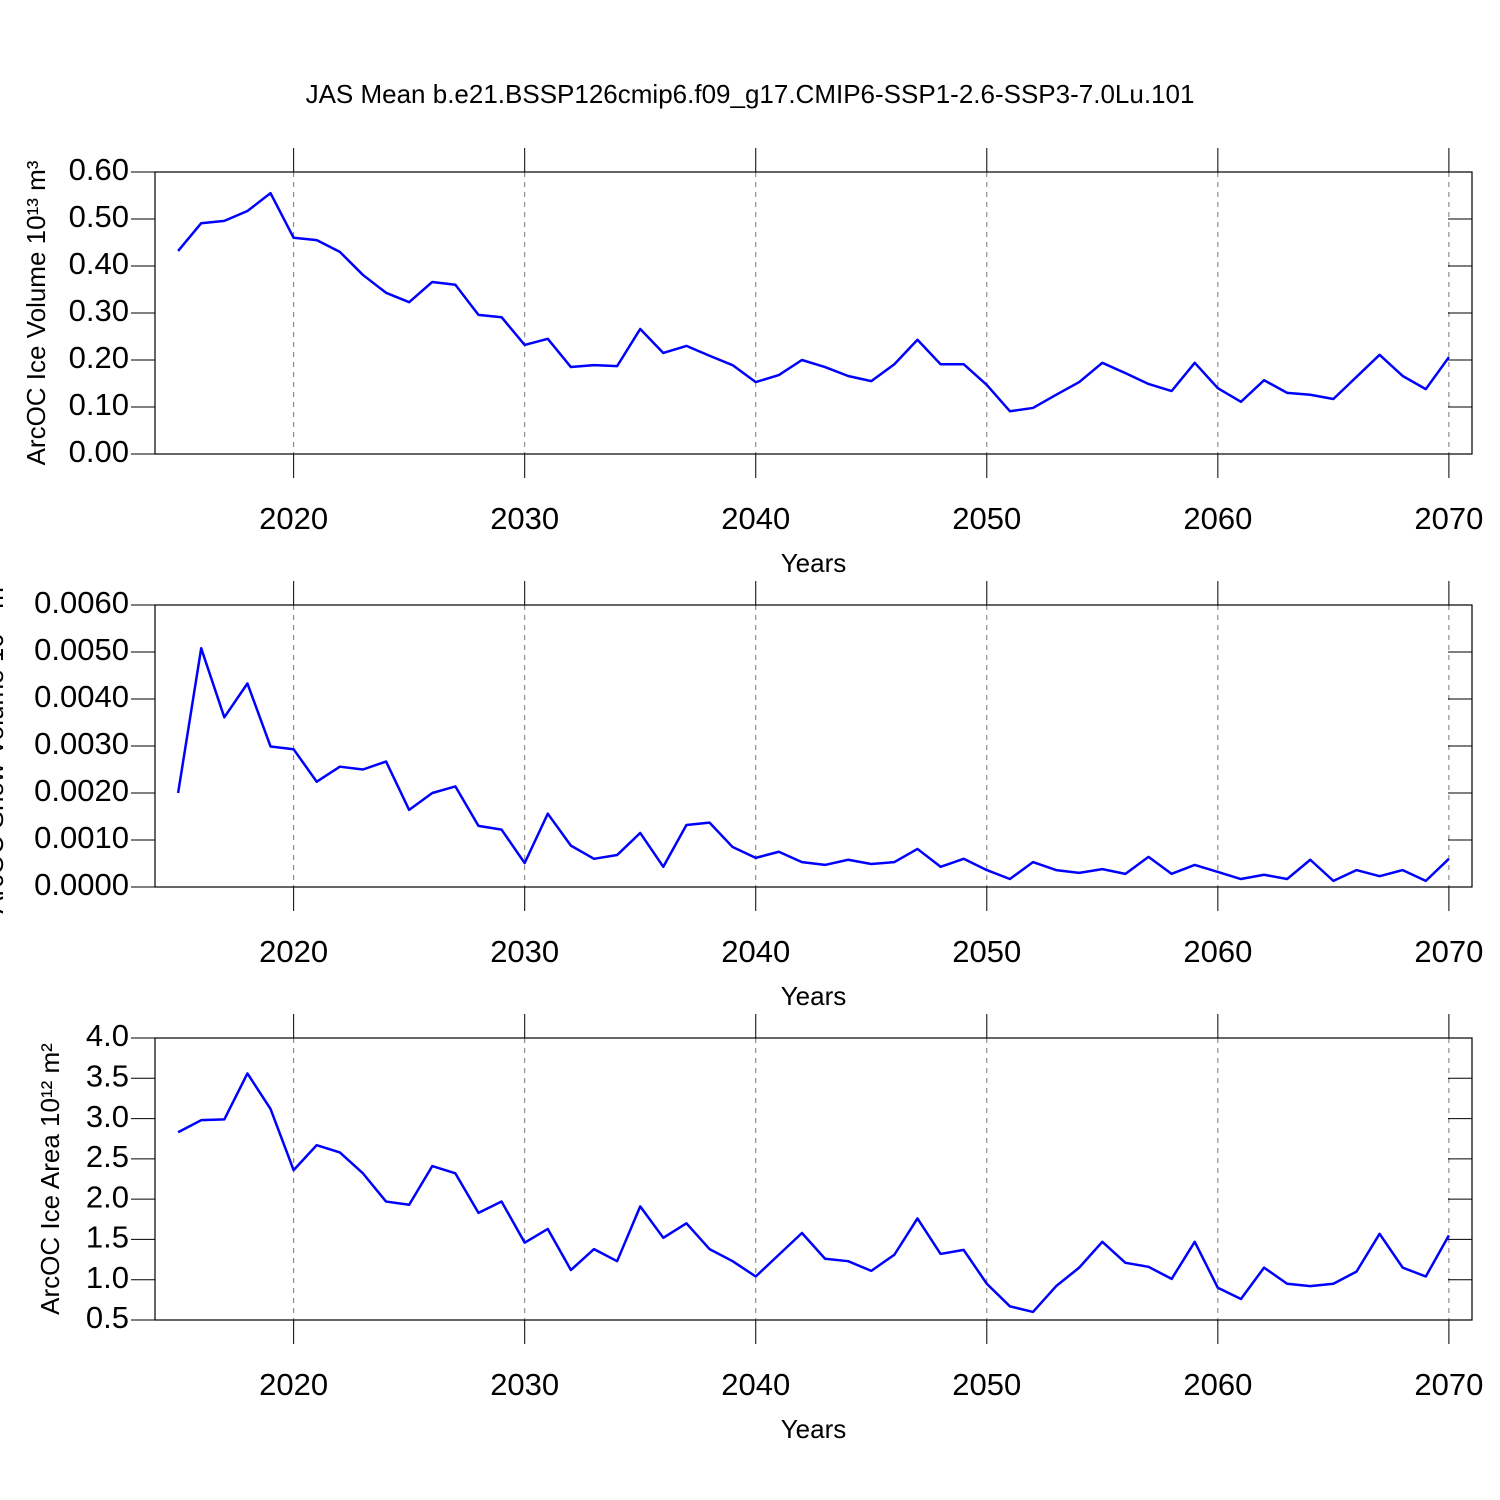 This screenshot has height=1500, width=1500. Describe the element at coordinates (107, 1317) in the screenshot. I see `y-tick-label: 0.5` at that location.